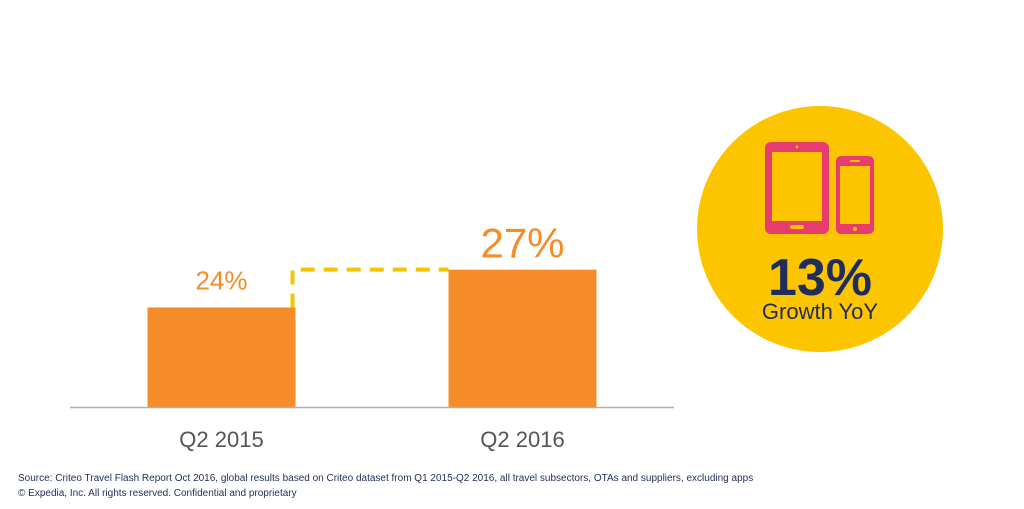 The width and height of the screenshot is (1024, 509). What do you see at coordinates (369, 287) in the screenshot?
I see `growth-connector` at bounding box center [369, 287].